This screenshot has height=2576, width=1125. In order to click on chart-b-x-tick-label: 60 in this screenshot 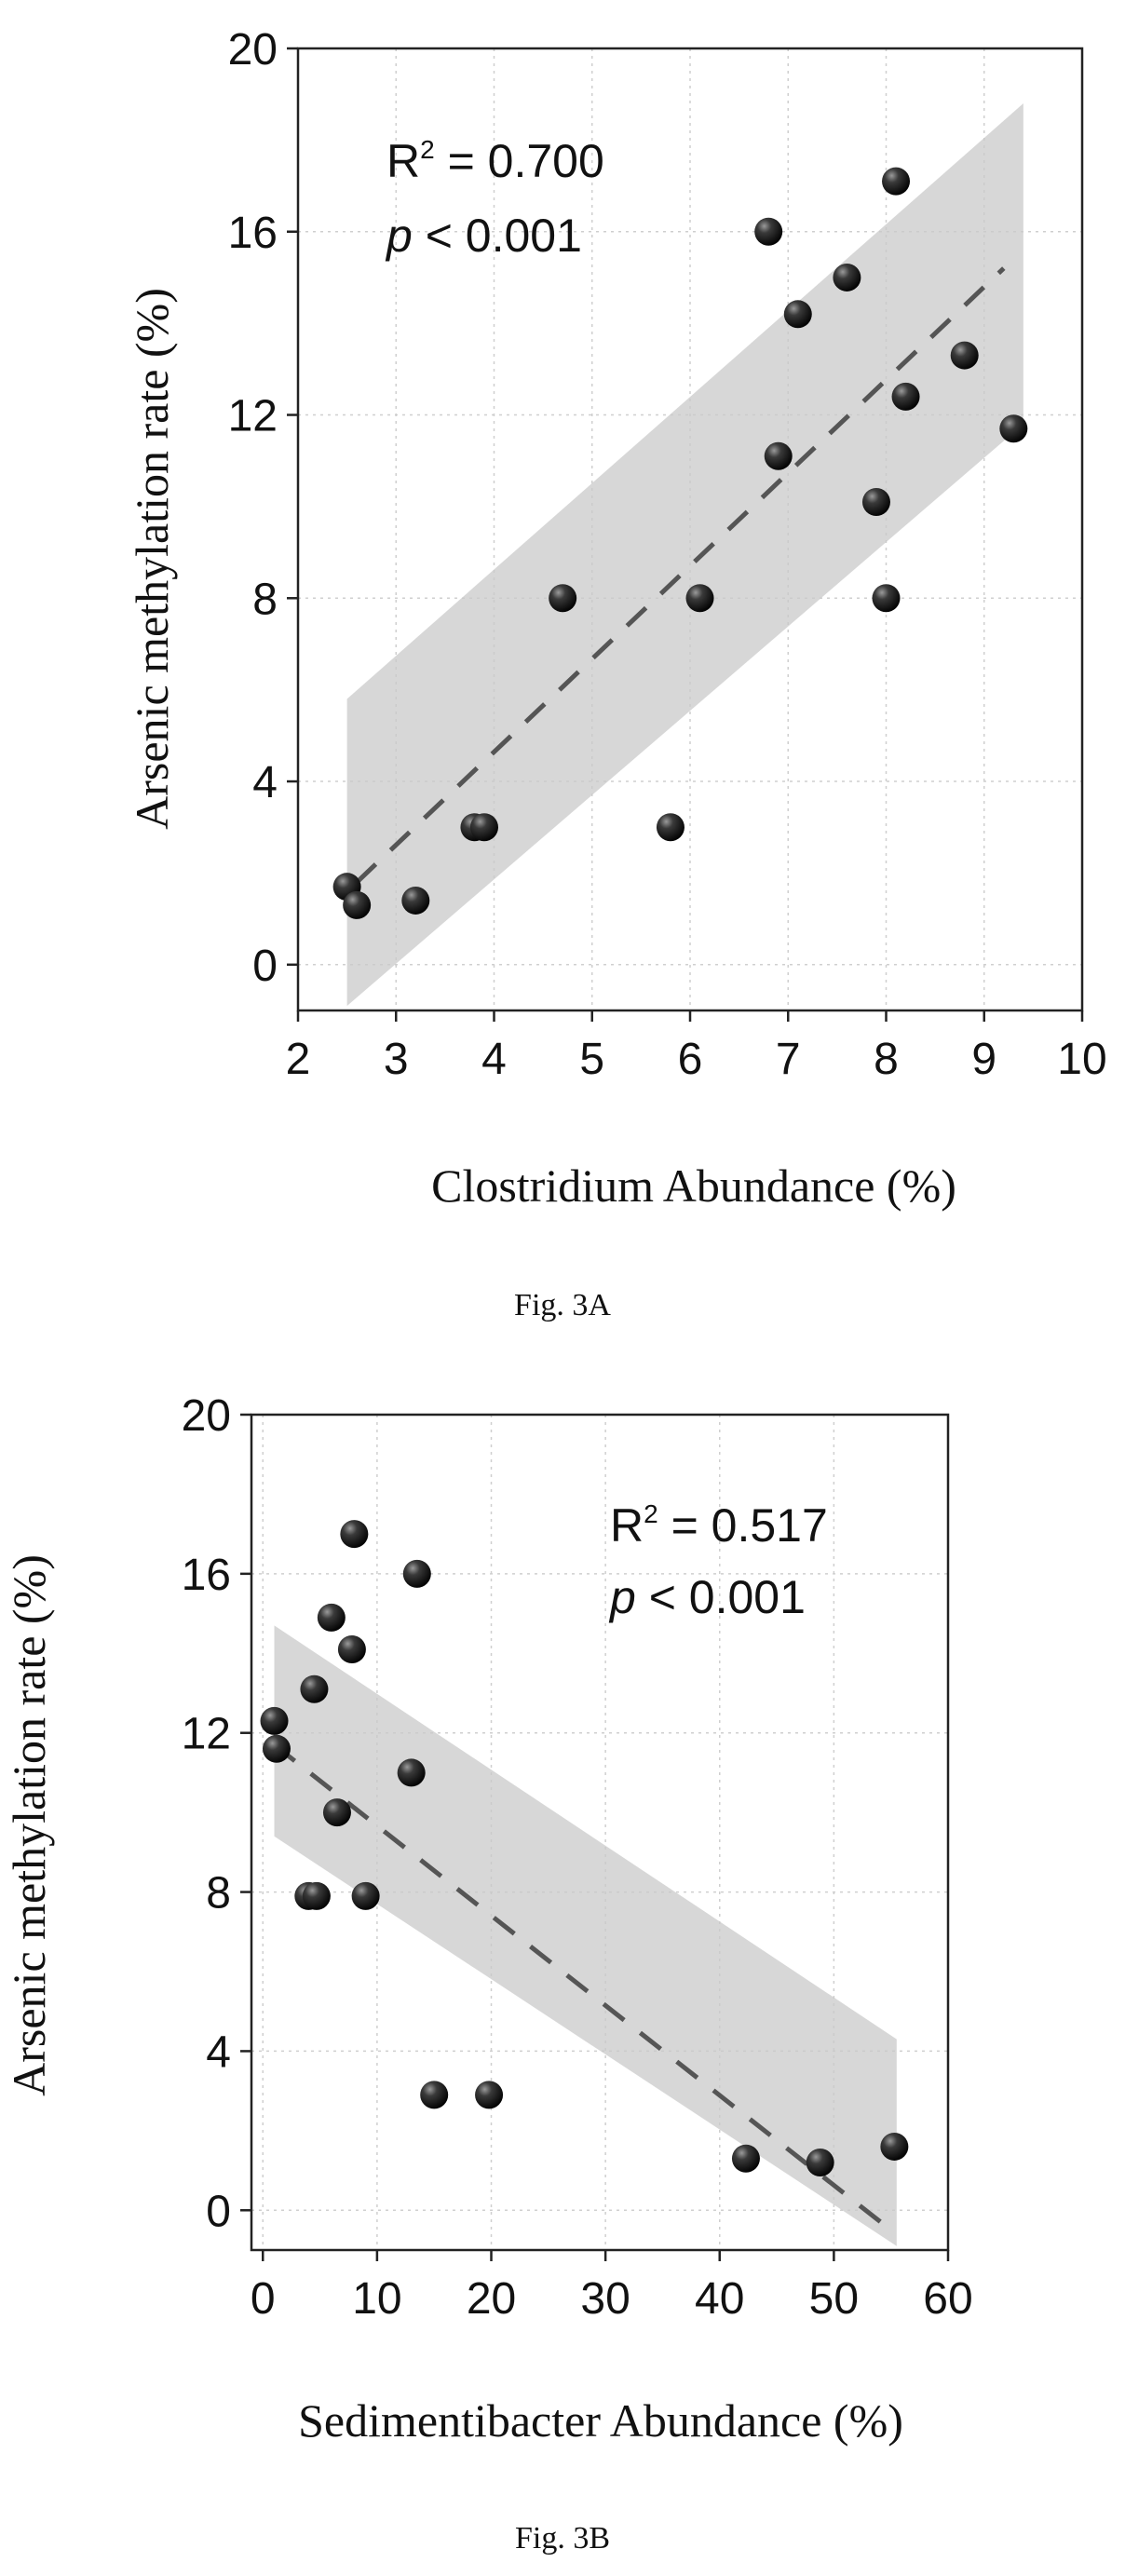, I will do `click(947, 2299)`.